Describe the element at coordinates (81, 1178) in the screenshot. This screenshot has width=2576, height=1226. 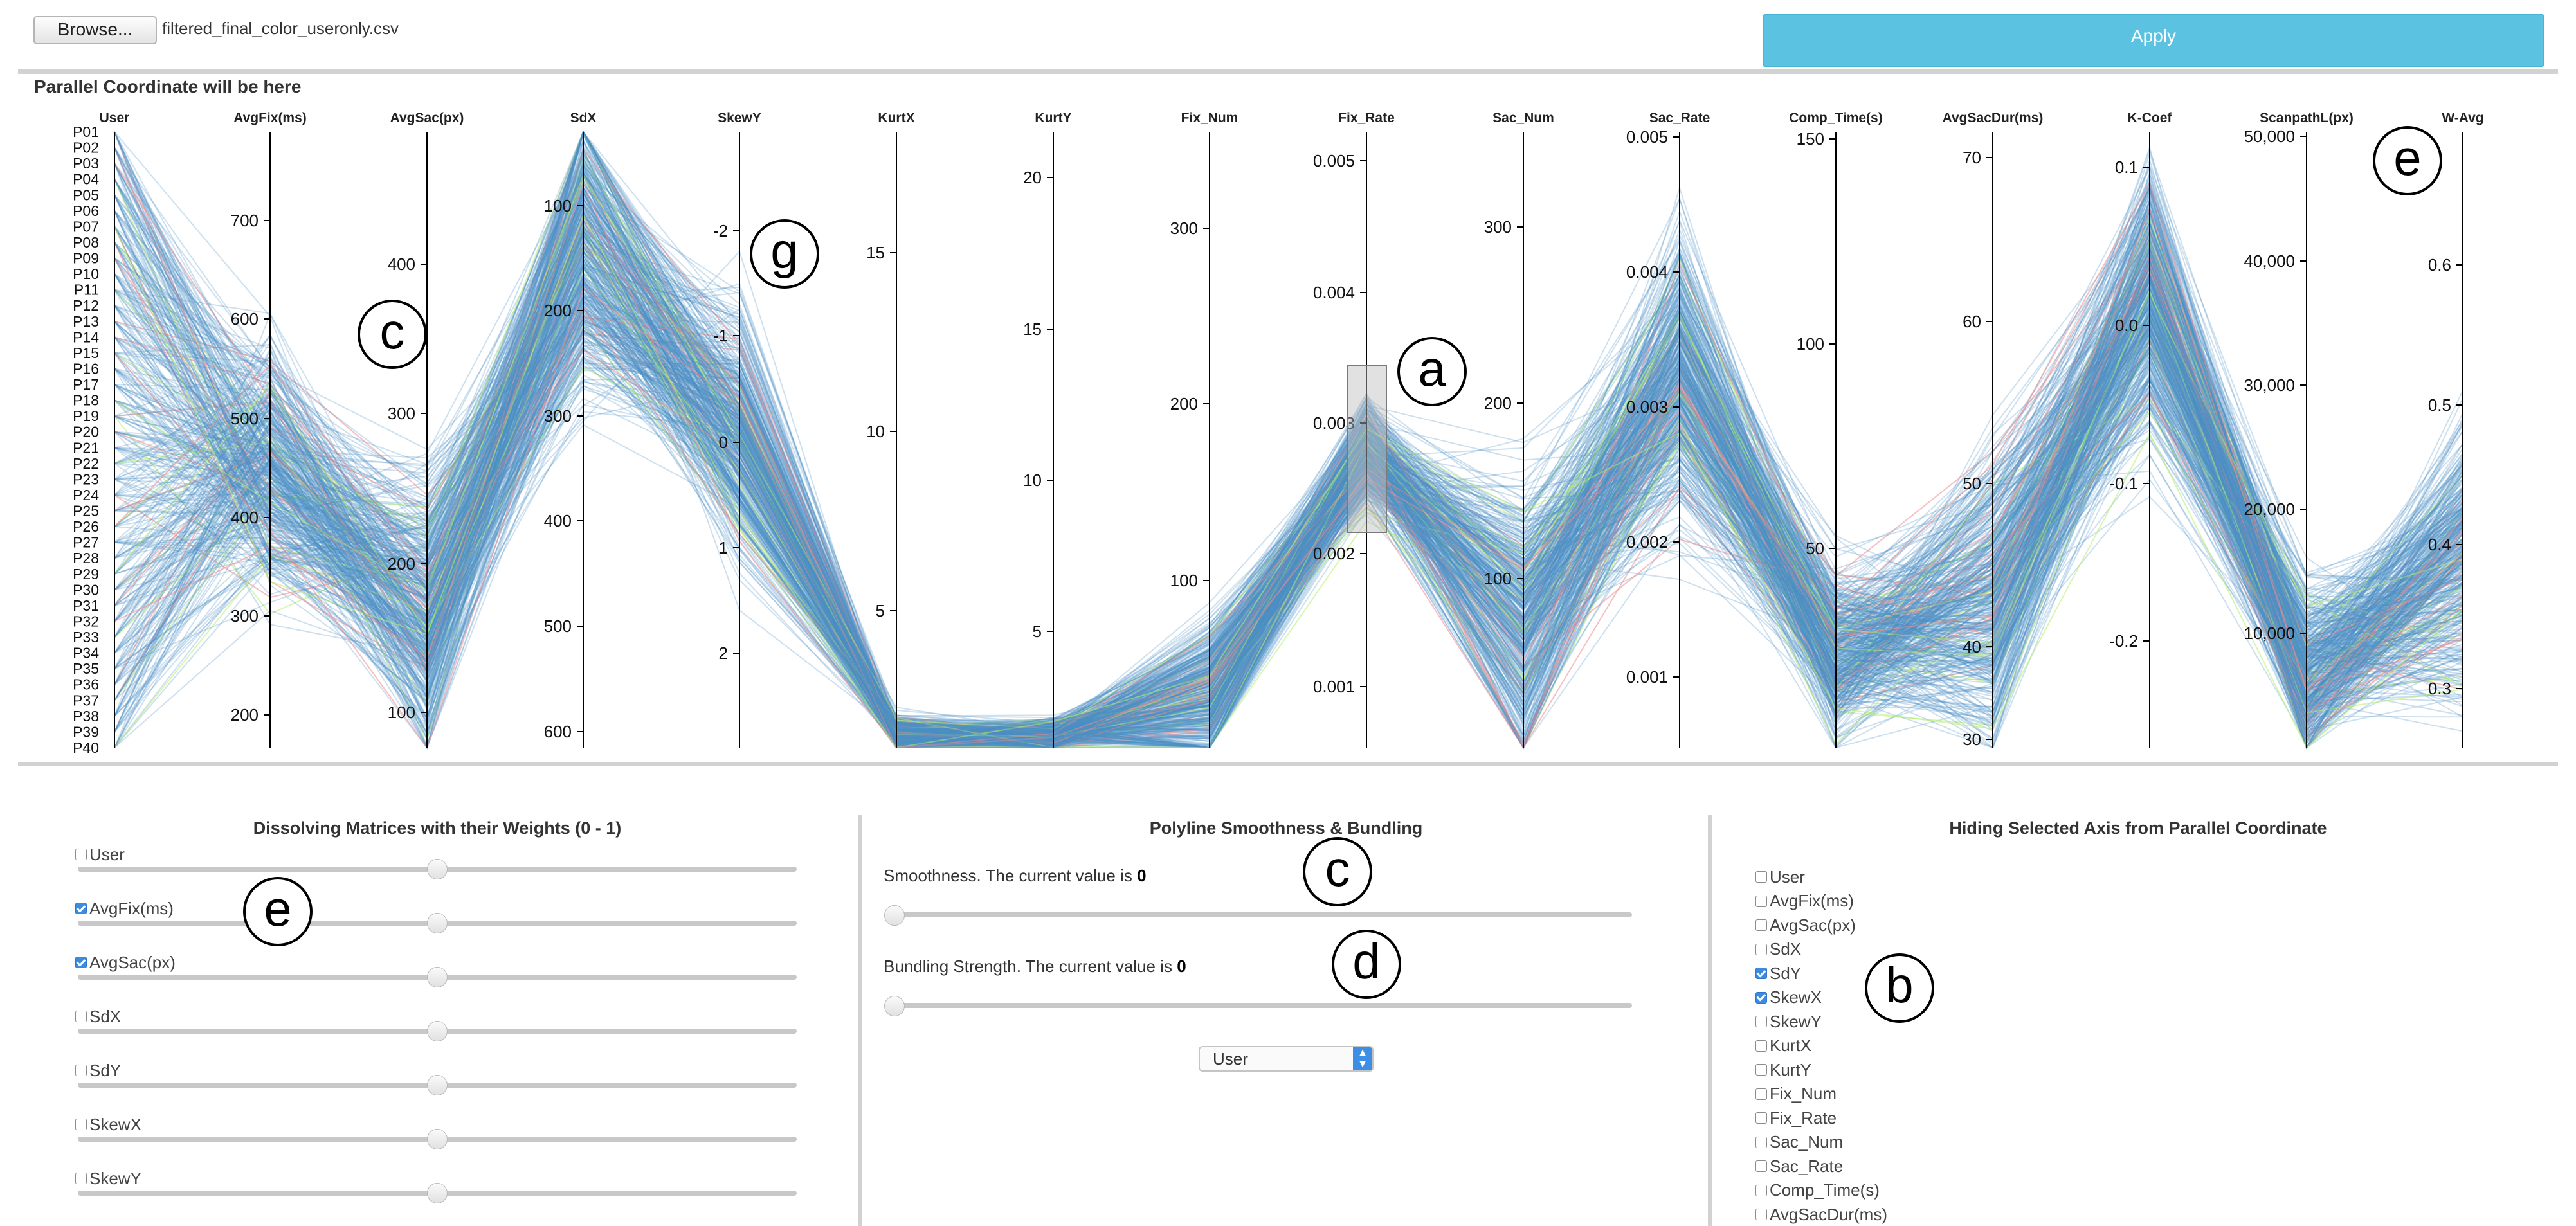
I see `dissolve-checkbox-skewy` at that location.